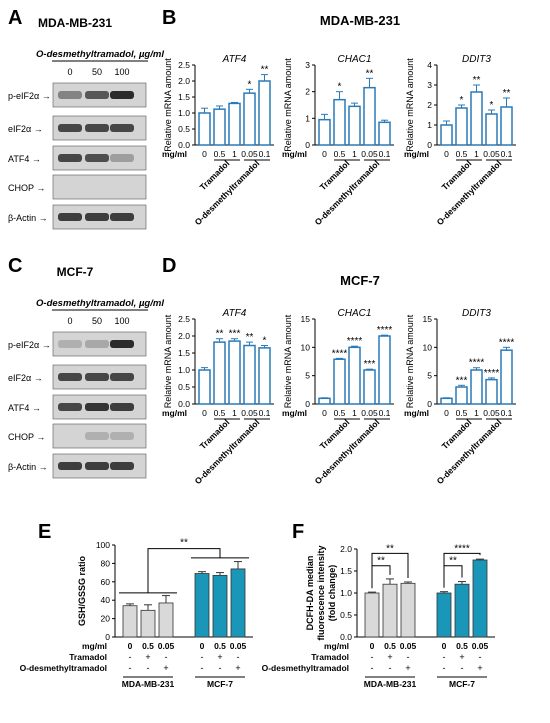 The image size is (550, 723). What do you see at coordinates (26, 188) in the screenshot?
I see `blot-a-protein-label: CHOP →` at bounding box center [26, 188].